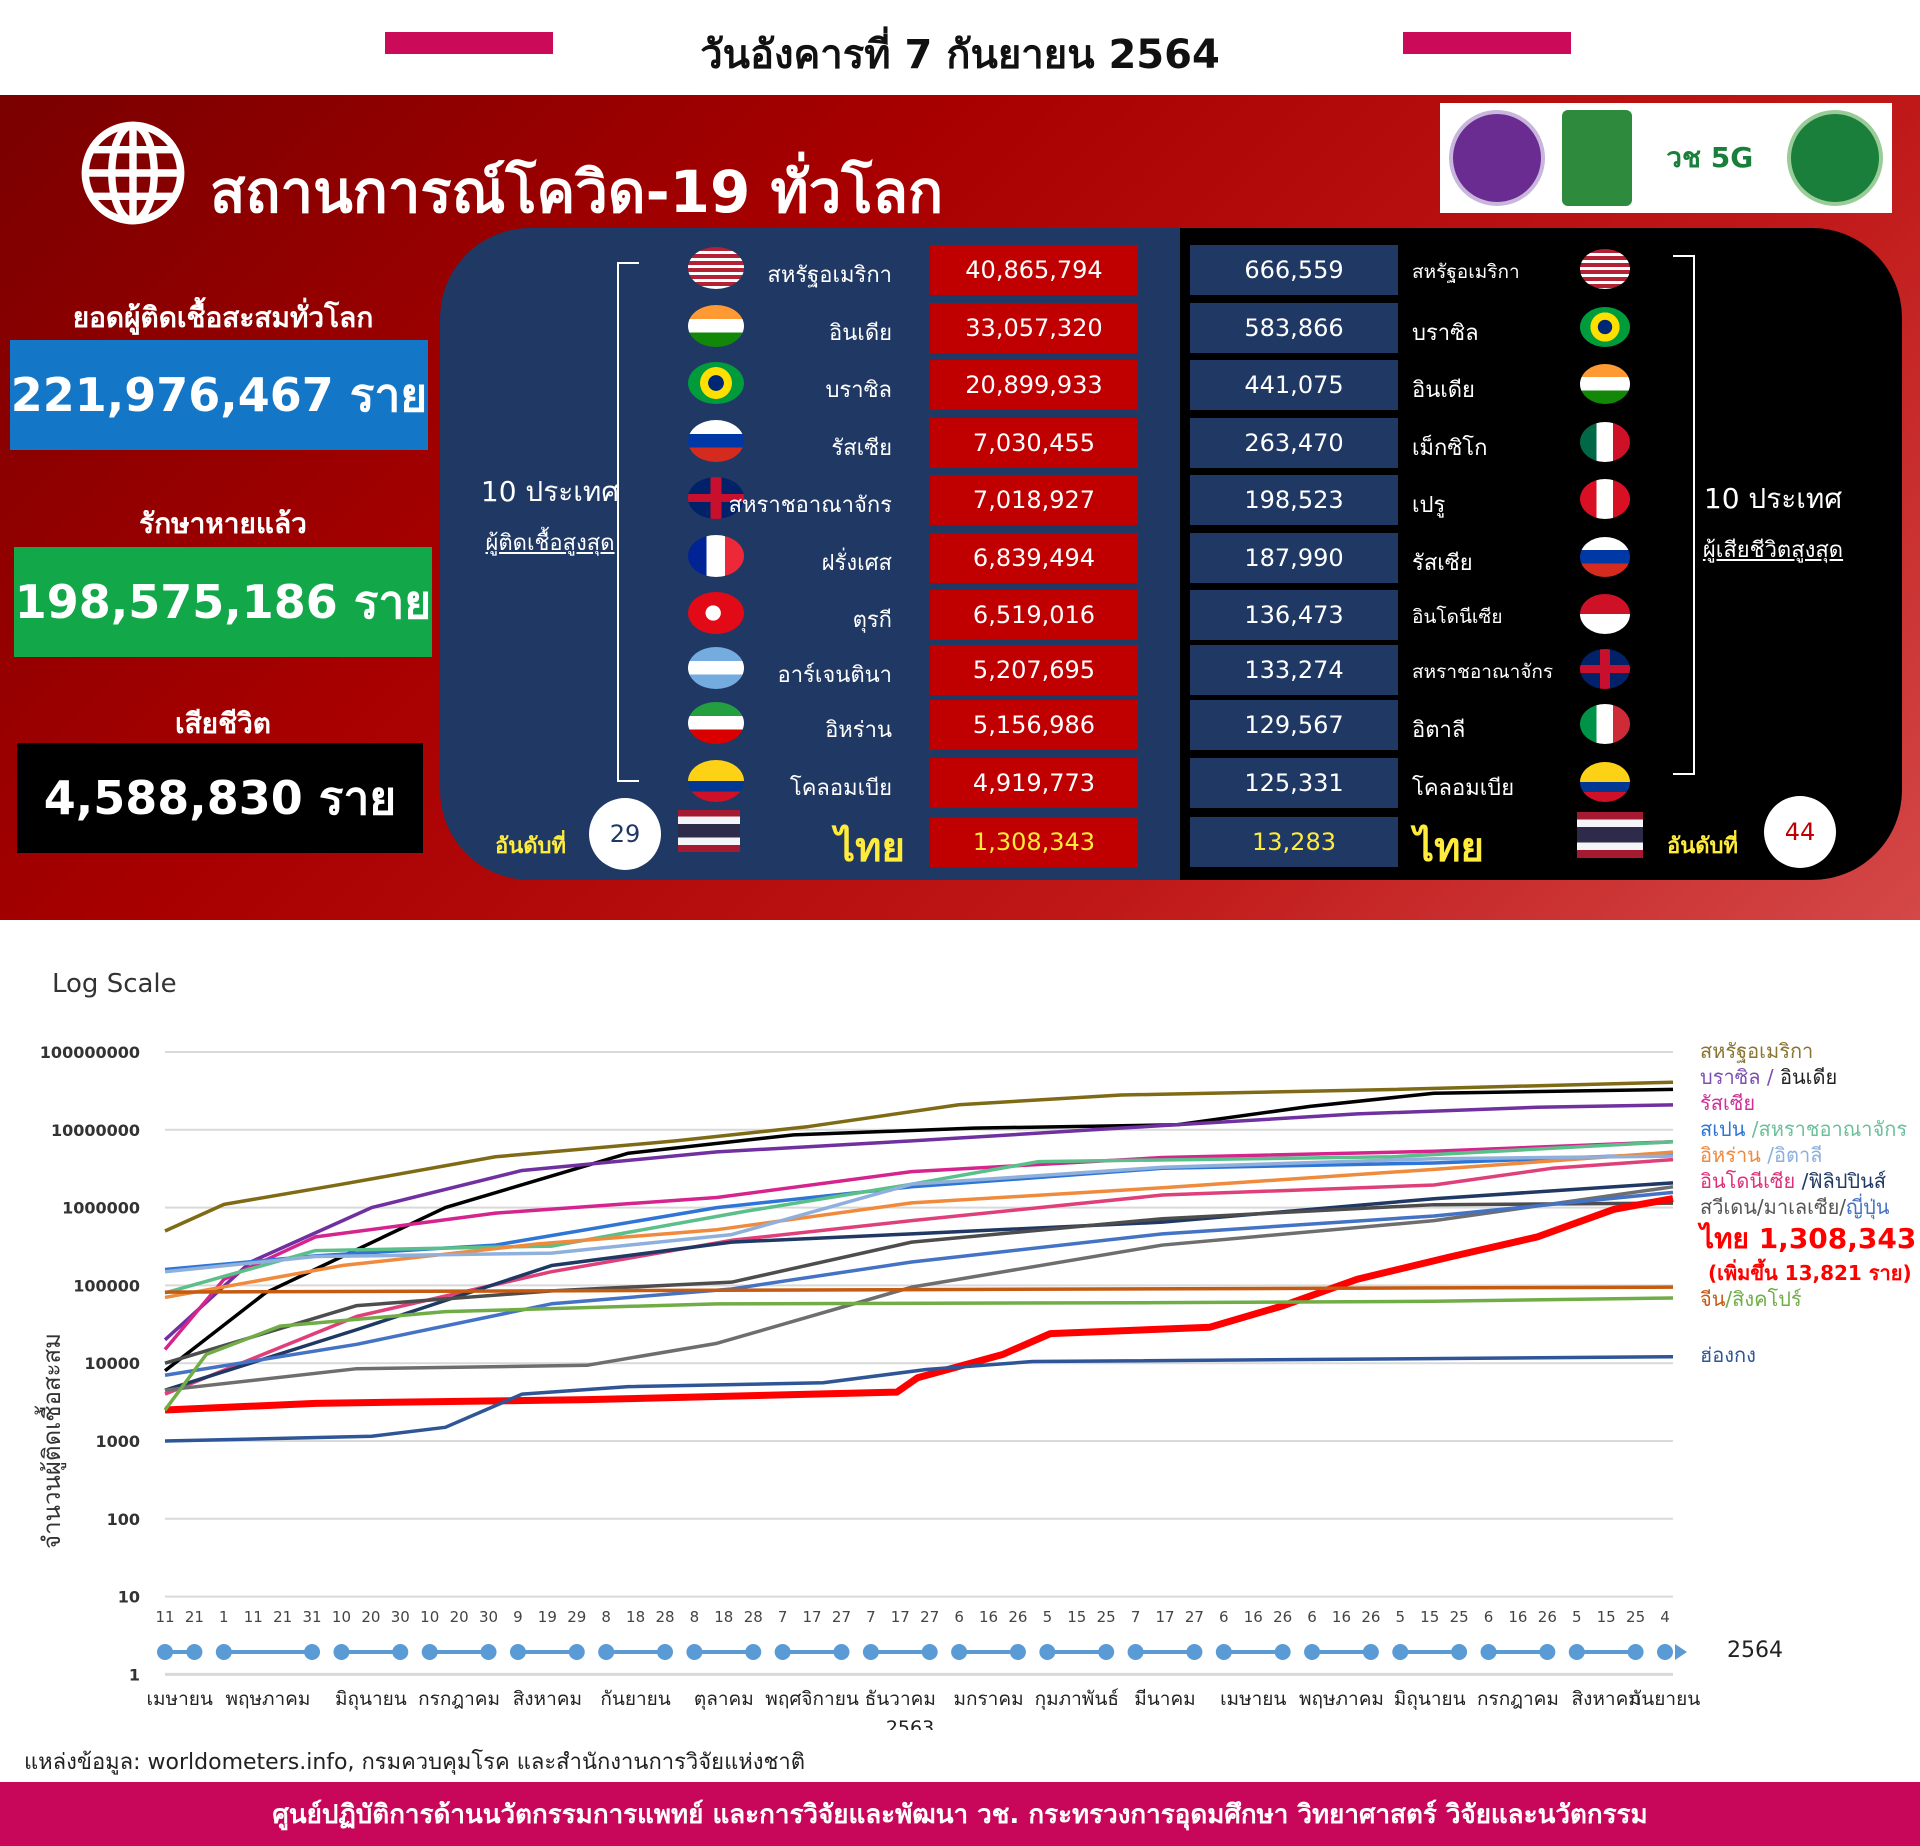  What do you see at coordinates (1077, 1699) in the screenshot?
I see `month-label: กุมภาพันธ์` at bounding box center [1077, 1699].